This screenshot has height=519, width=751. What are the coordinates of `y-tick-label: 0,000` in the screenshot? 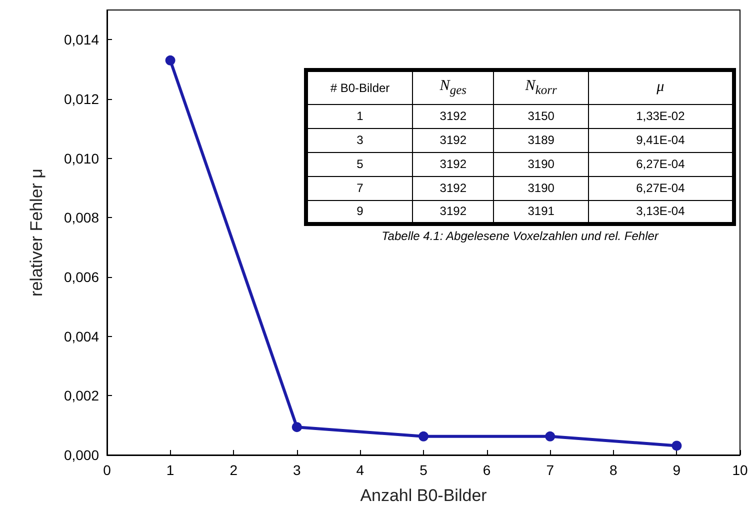 It's located at (82, 455).